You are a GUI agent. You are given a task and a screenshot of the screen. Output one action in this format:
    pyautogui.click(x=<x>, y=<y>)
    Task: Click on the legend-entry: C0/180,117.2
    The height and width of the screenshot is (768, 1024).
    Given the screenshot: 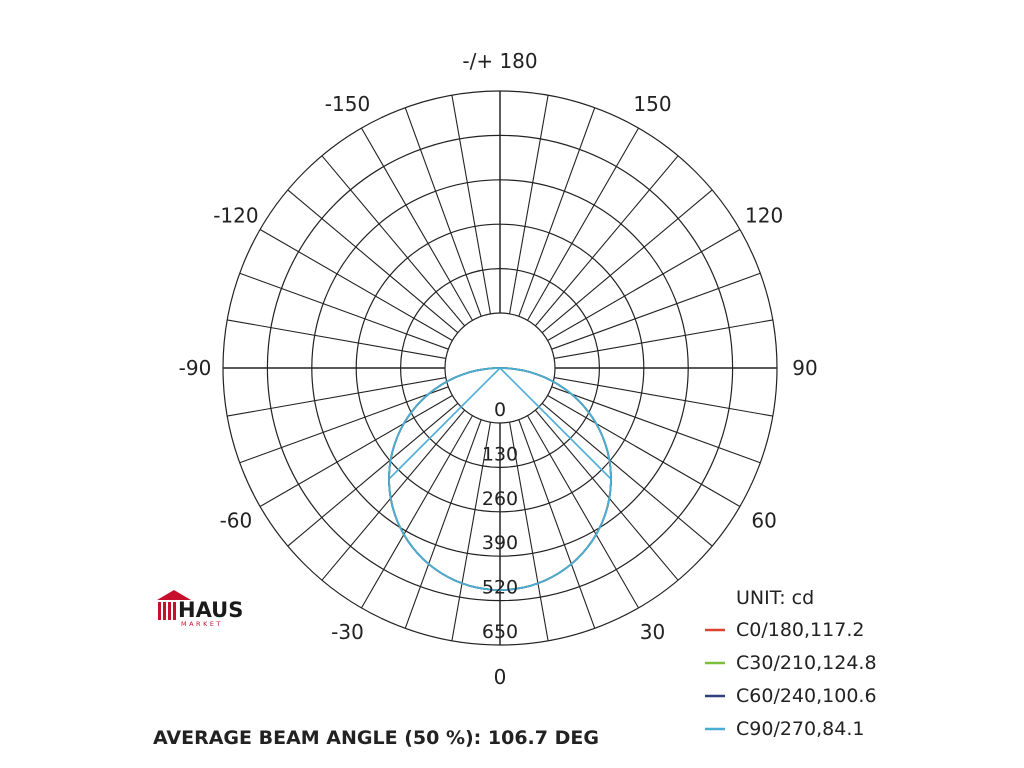 What is the action you would take?
    pyautogui.click(x=800, y=630)
    